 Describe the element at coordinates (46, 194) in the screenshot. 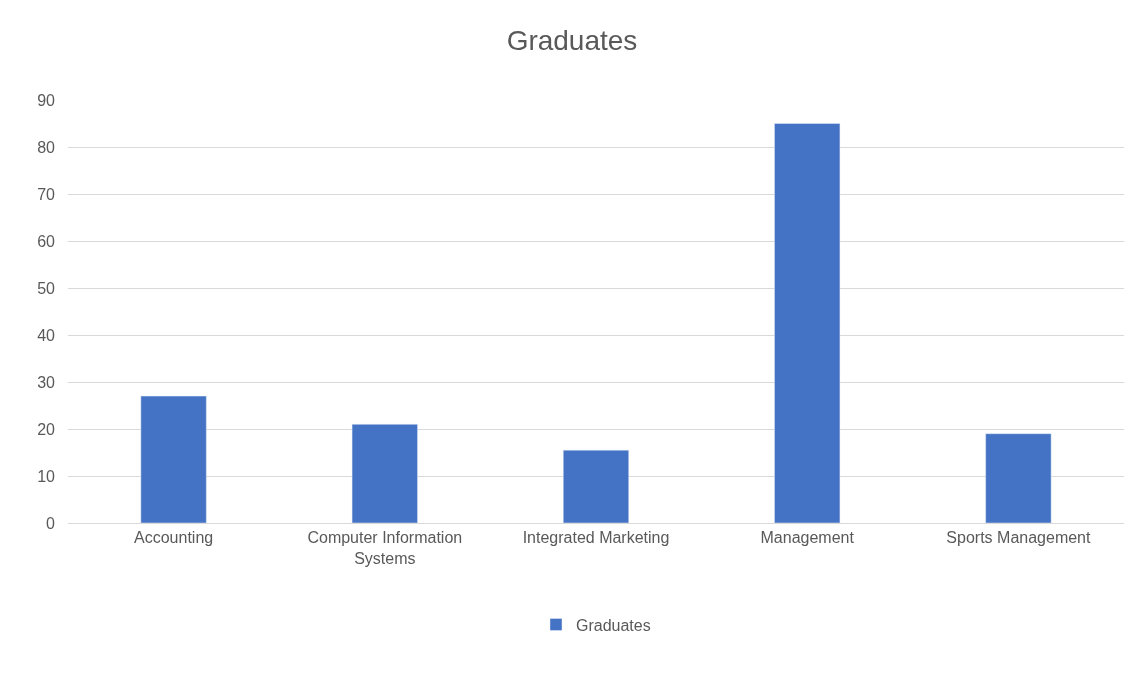

I see `y-tick-label: 70` at that location.